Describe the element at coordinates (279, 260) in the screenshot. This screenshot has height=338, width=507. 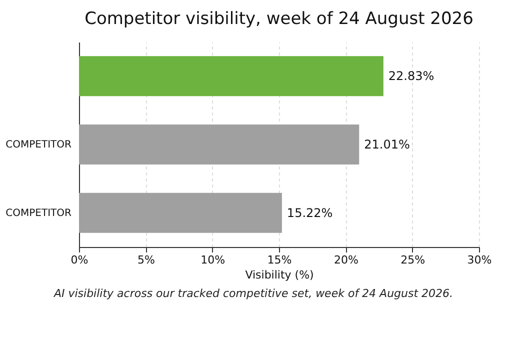
I see `x-tick-label: 15%` at that location.